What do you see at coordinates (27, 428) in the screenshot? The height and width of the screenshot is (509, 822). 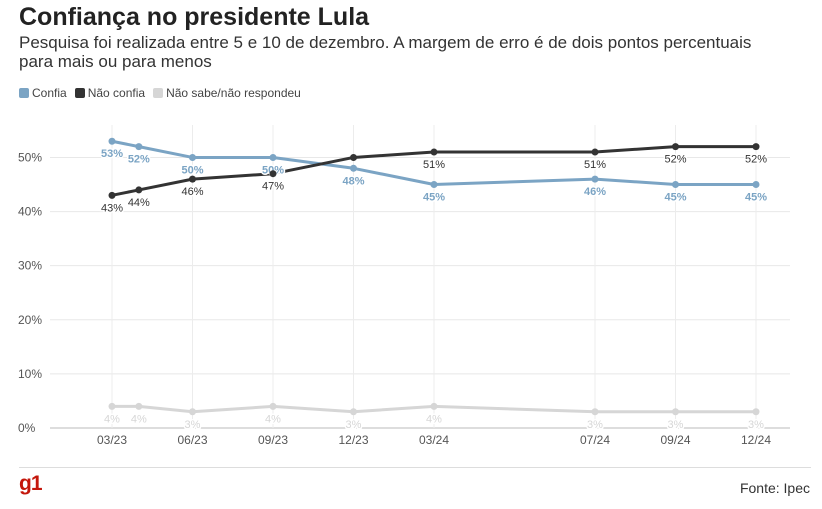 I see `y-tick-label: 0%` at bounding box center [27, 428].